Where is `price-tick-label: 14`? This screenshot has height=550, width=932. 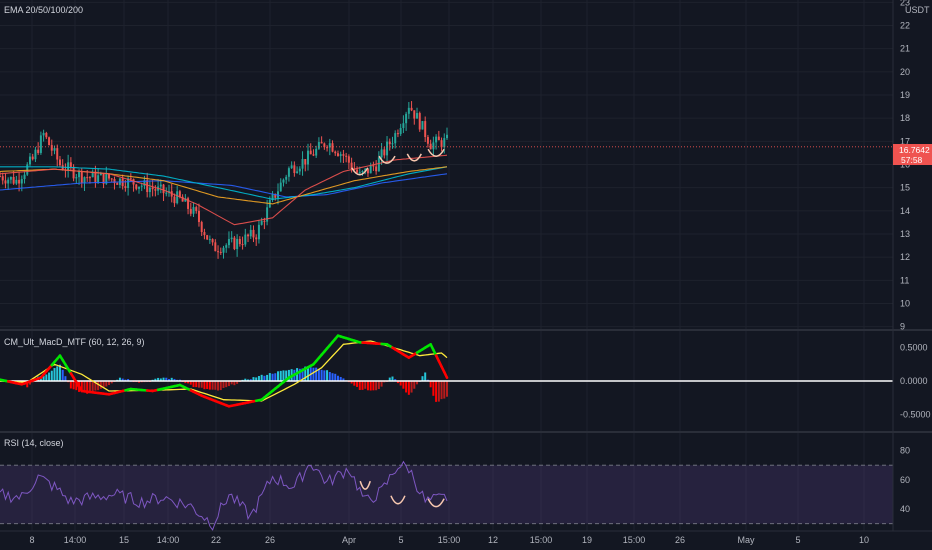 price-tick-label: 14 is located at coordinates (905, 211).